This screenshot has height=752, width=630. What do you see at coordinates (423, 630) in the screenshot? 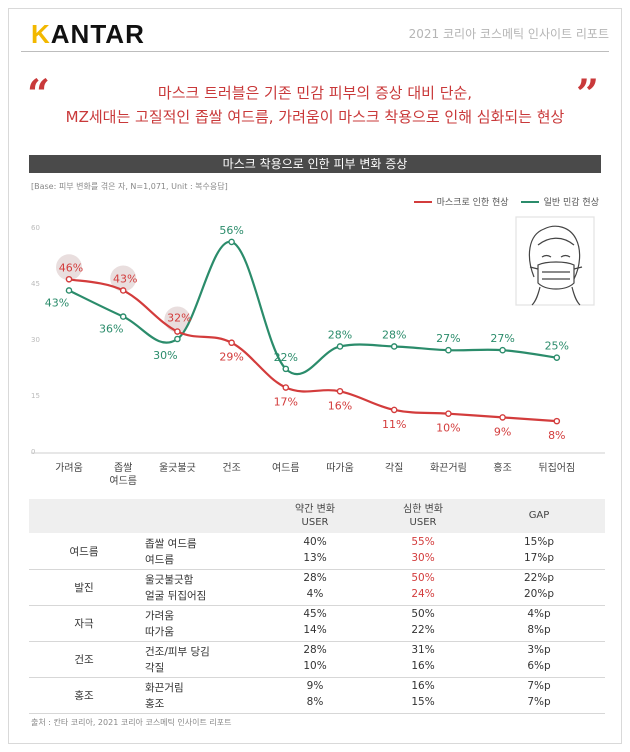
I see `severe-value: 22%` at bounding box center [423, 630].